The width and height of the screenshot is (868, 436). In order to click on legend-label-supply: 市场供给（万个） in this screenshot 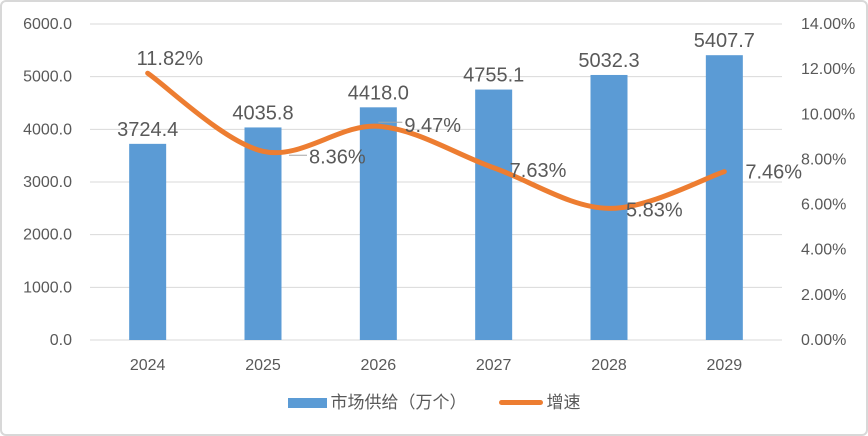, I will do `click(398, 402)`.